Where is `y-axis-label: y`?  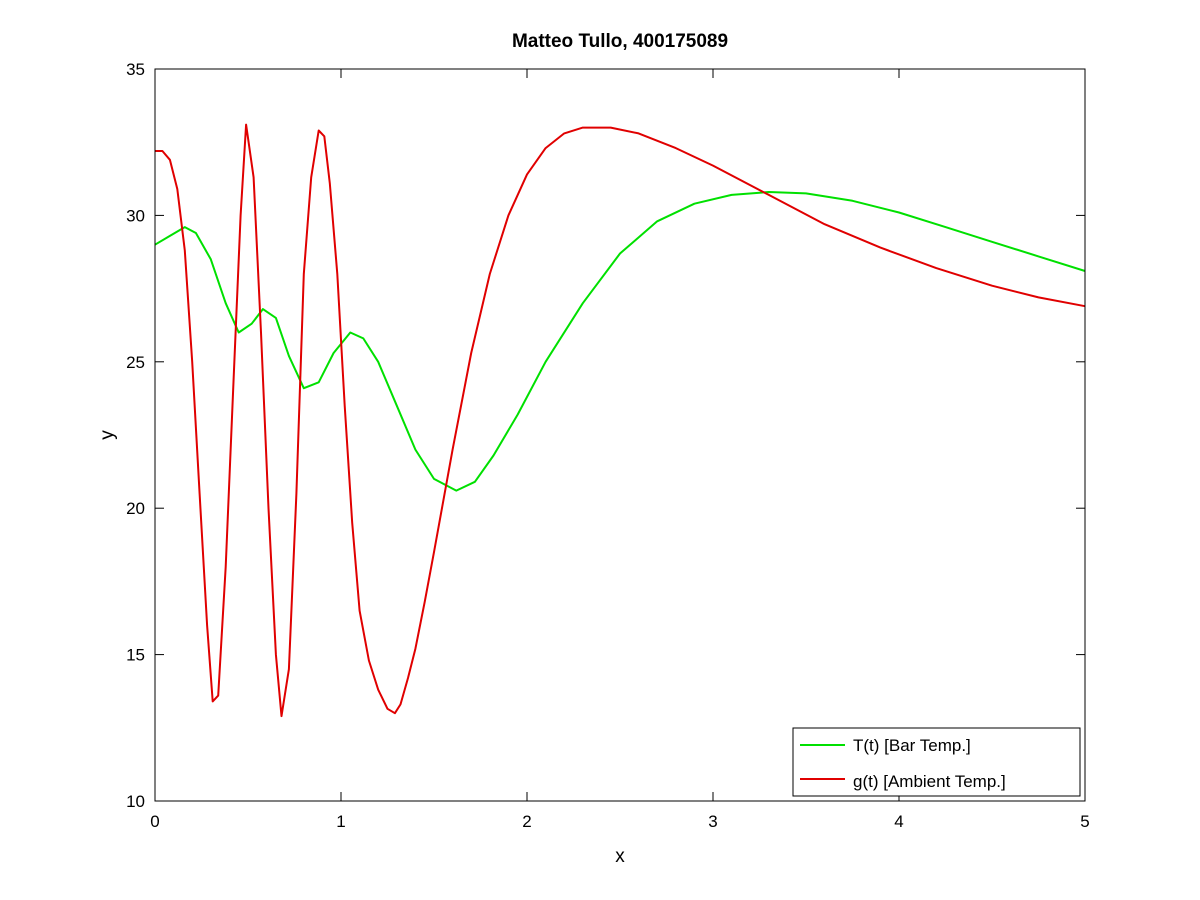
y-axis-label: y is located at coordinates (107, 435).